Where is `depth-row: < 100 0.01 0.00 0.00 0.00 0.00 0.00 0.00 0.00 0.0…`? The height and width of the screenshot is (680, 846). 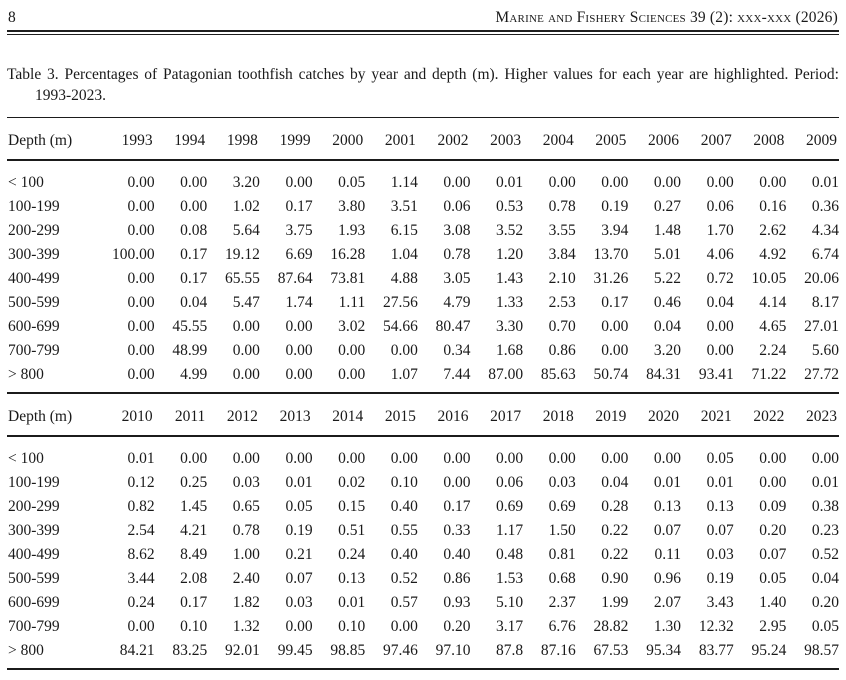
depth-row: < 100 0.01 0.00 0.00 0.00 0.00 0.00 0.00 0.00 0.0… is located at coordinates (423, 453).